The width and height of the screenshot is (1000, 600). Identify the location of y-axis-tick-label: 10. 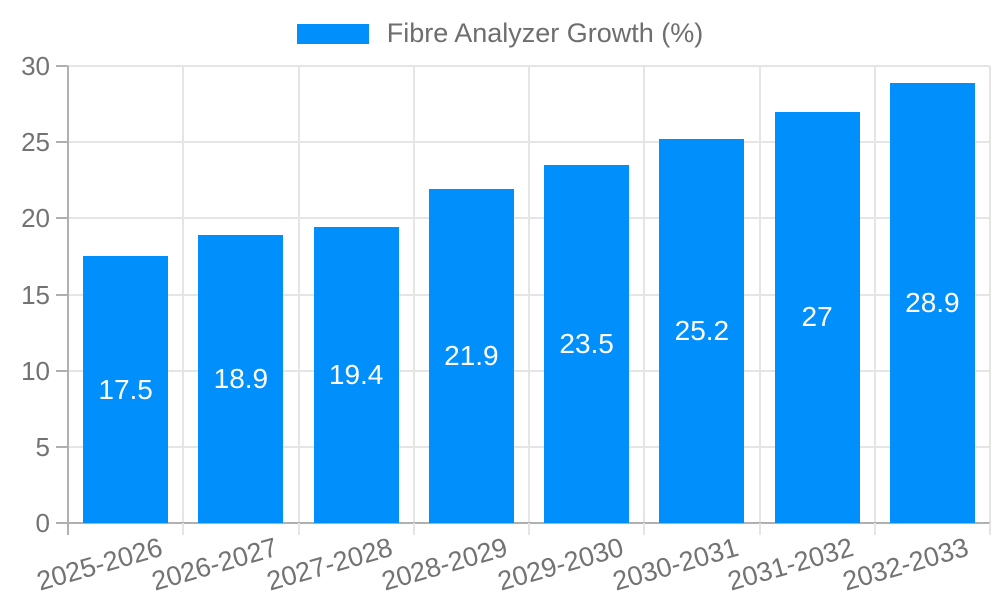
(35, 370).